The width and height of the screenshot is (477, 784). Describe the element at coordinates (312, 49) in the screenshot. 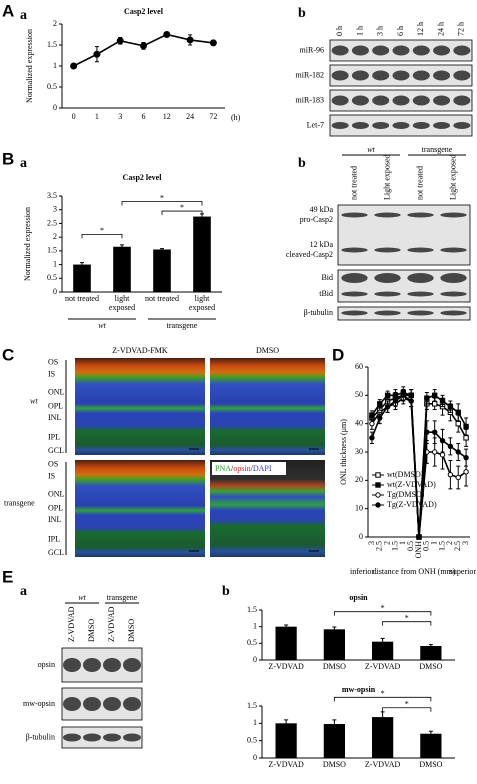

I see `row-label: miR-96` at that location.